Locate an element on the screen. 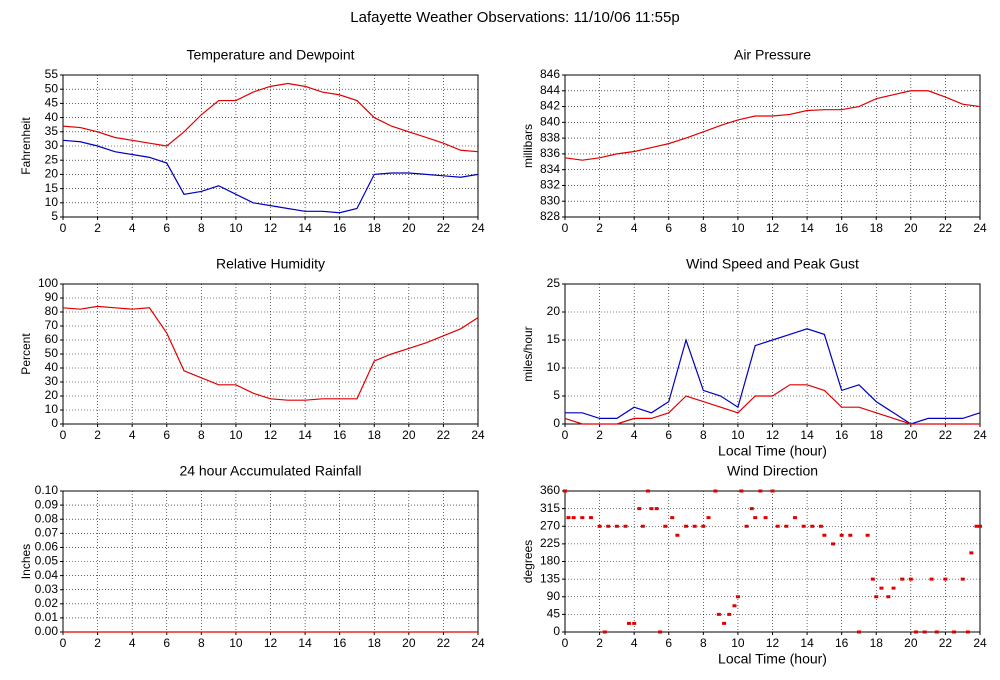 The height and width of the screenshot is (680, 1000). x-axis-label: Local Time (hour) is located at coordinates (772, 451).